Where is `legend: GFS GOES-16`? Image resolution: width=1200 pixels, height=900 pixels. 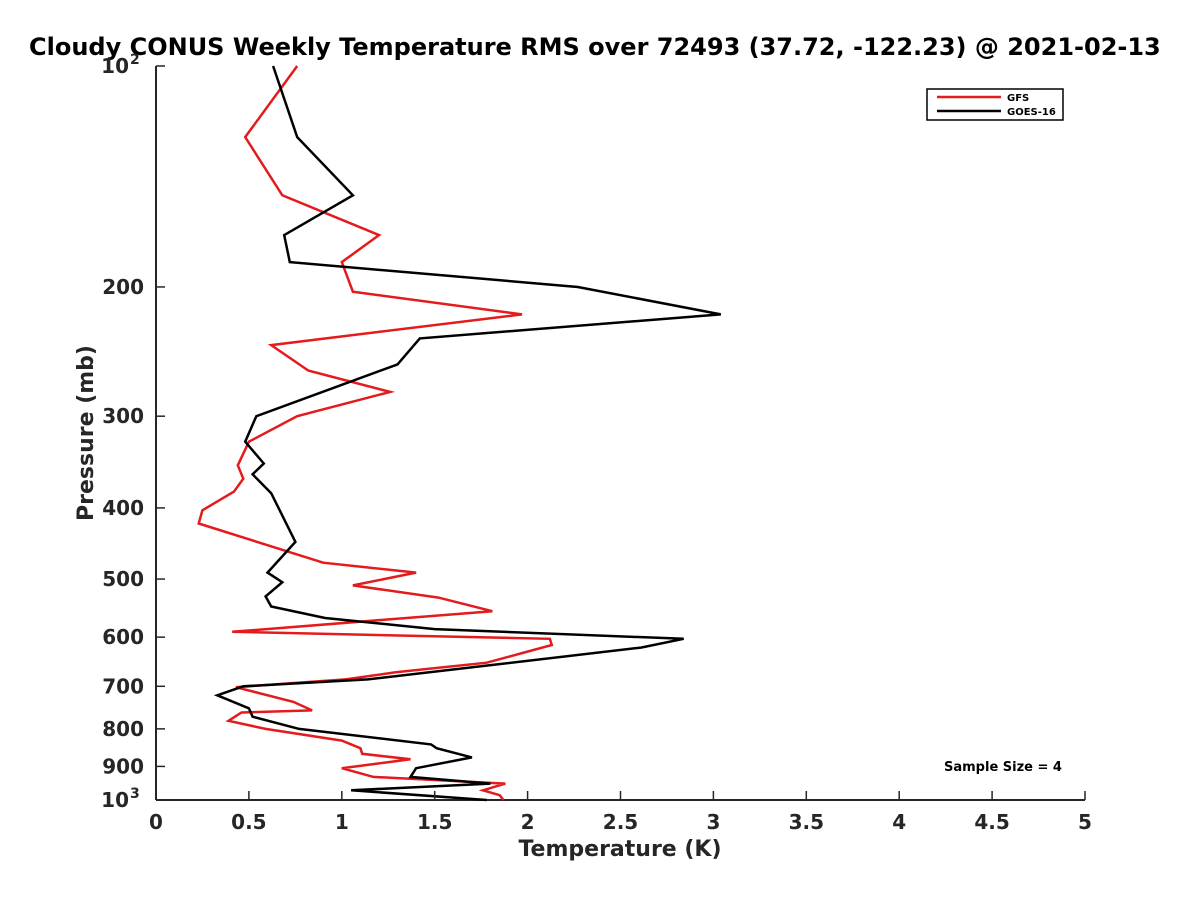
legend: GFS GOES-16 is located at coordinates (995, 104).